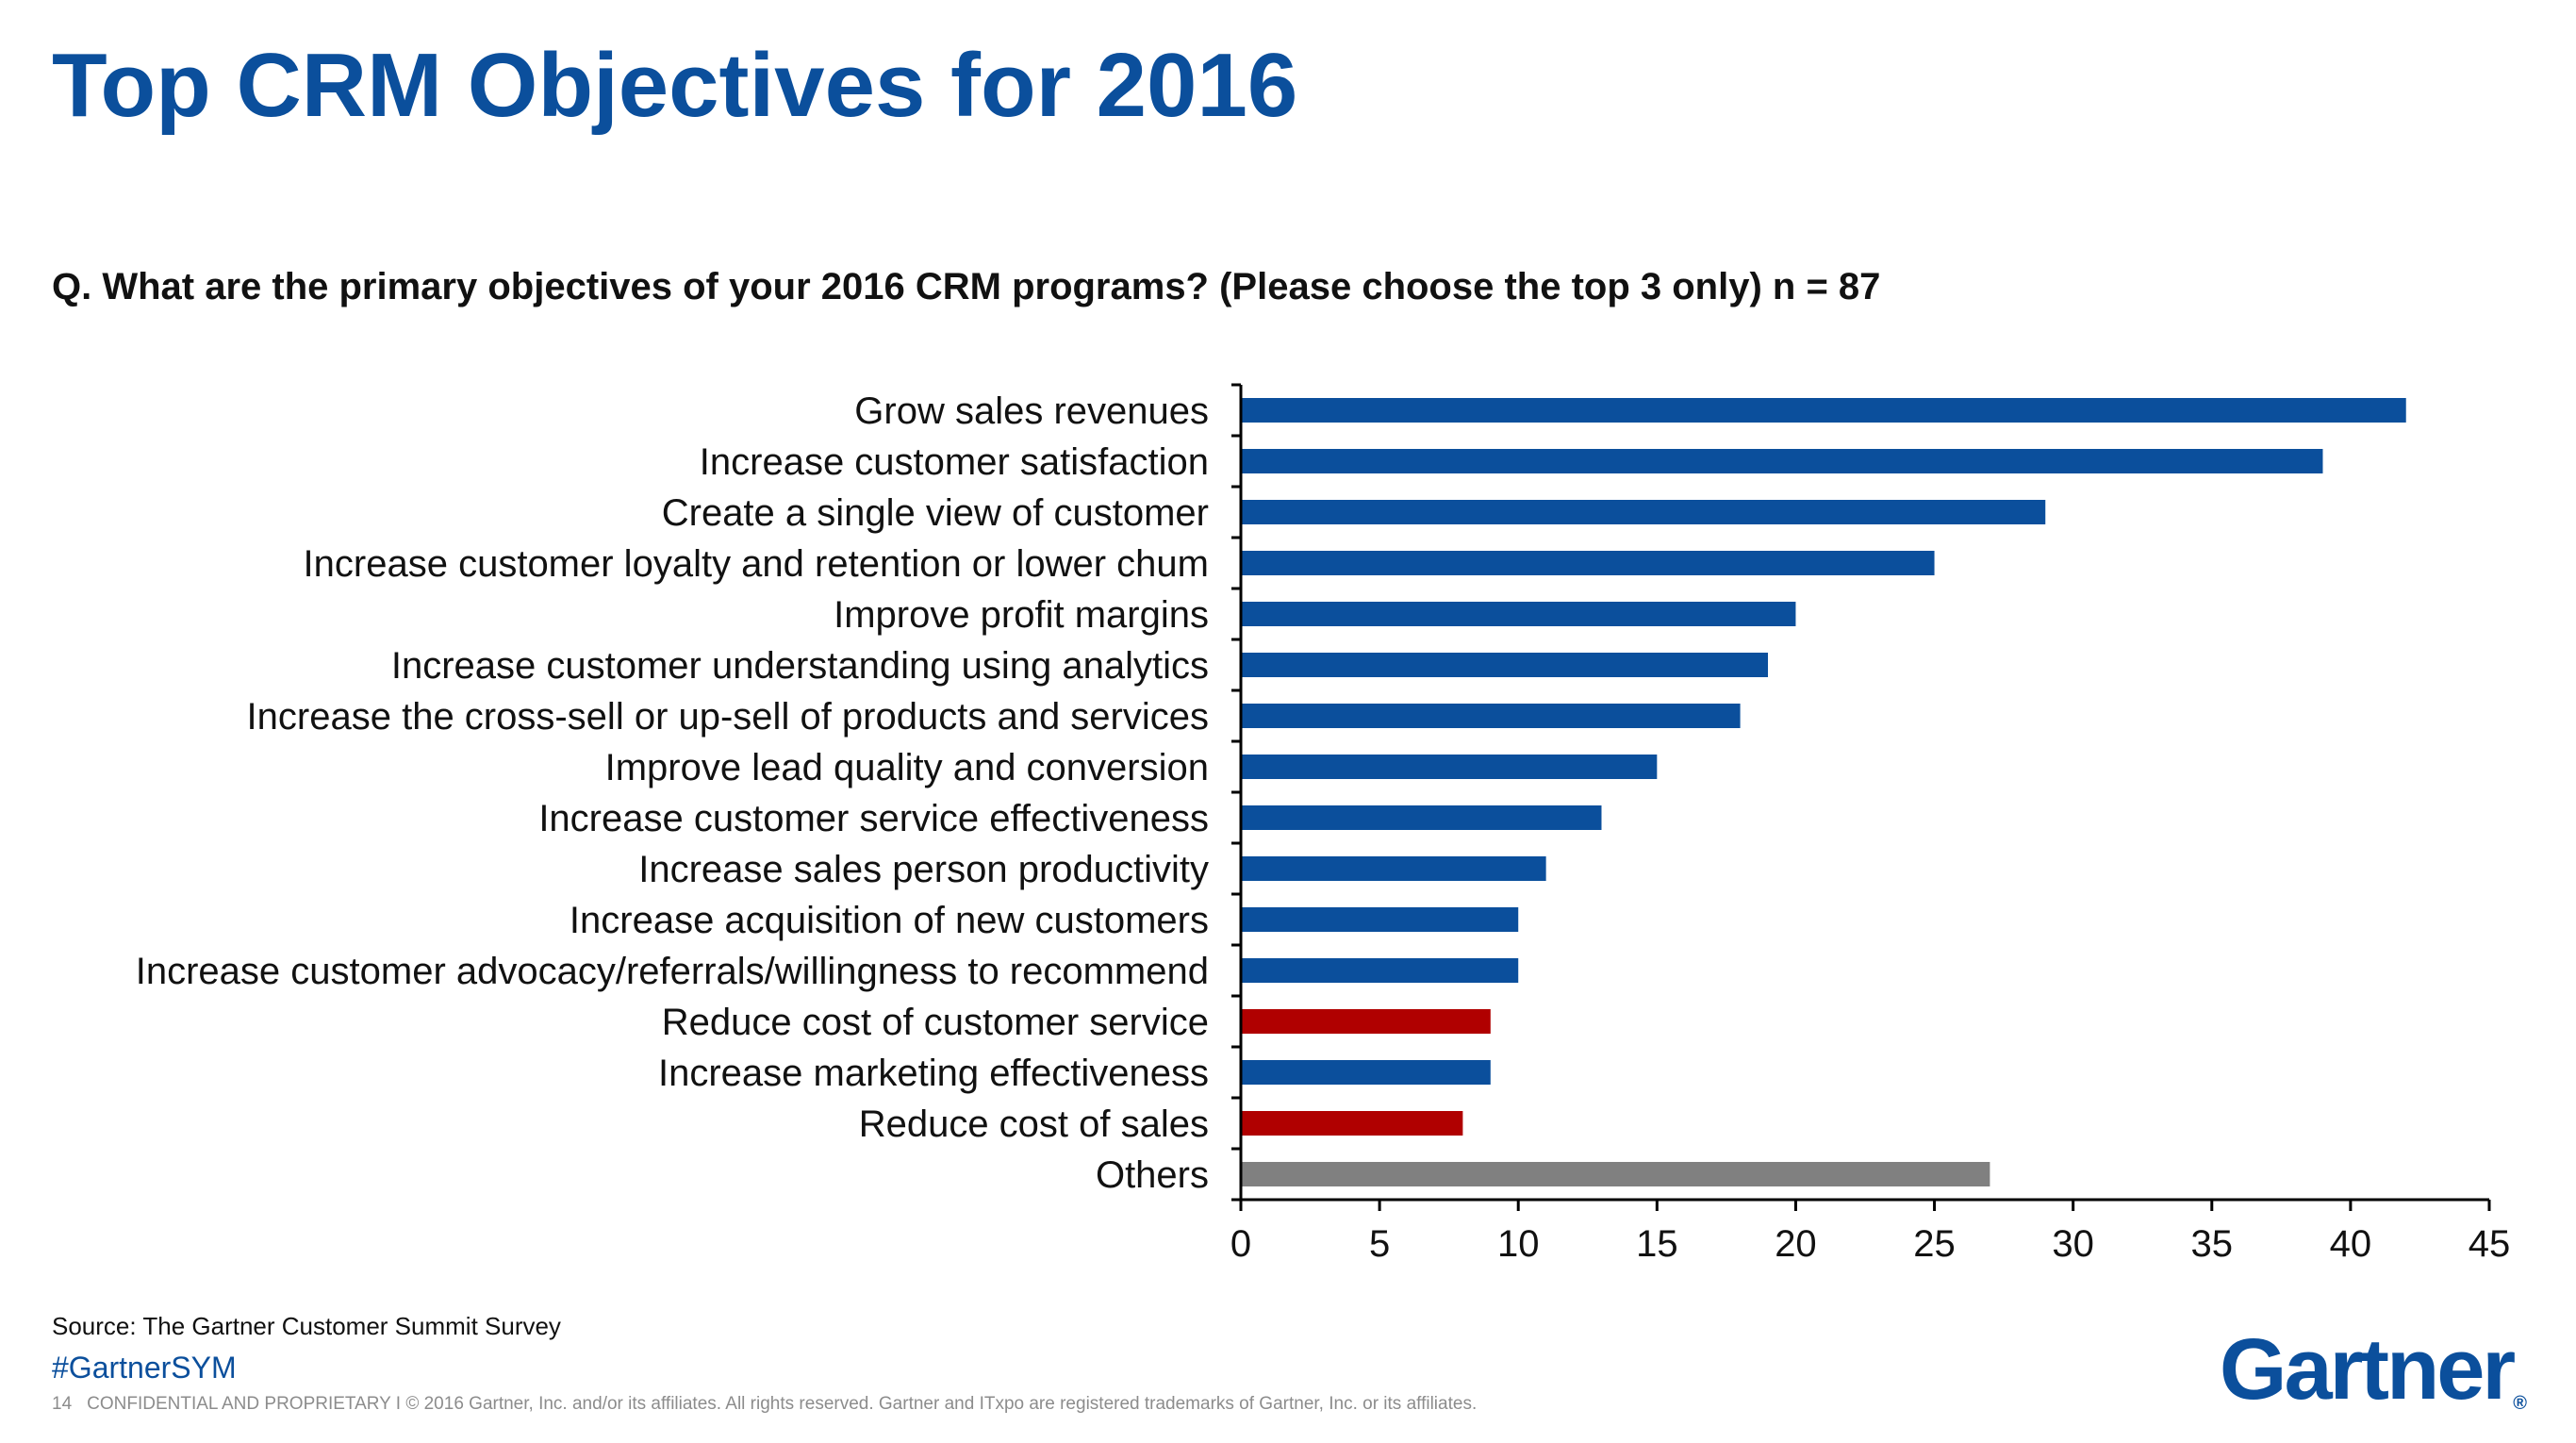  What do you see at coordinates (954, 462) in the screenshot?
I see `category-label: Increase customer satisfaction` at bounding box center [954, 462].